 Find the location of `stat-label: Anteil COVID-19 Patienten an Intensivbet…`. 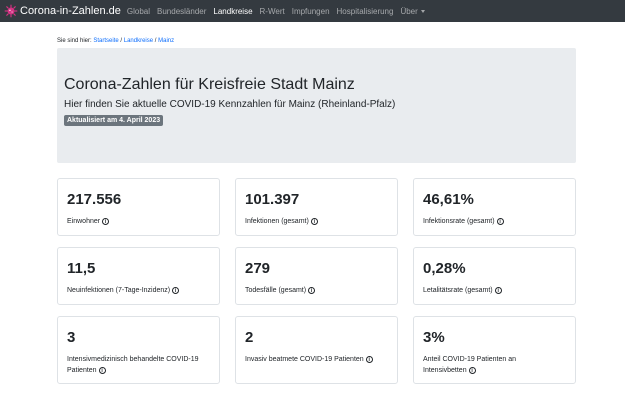

stat-label: Anteil COVID-19 Patienten an Intensivbet… is located at coordinates (483, 365).